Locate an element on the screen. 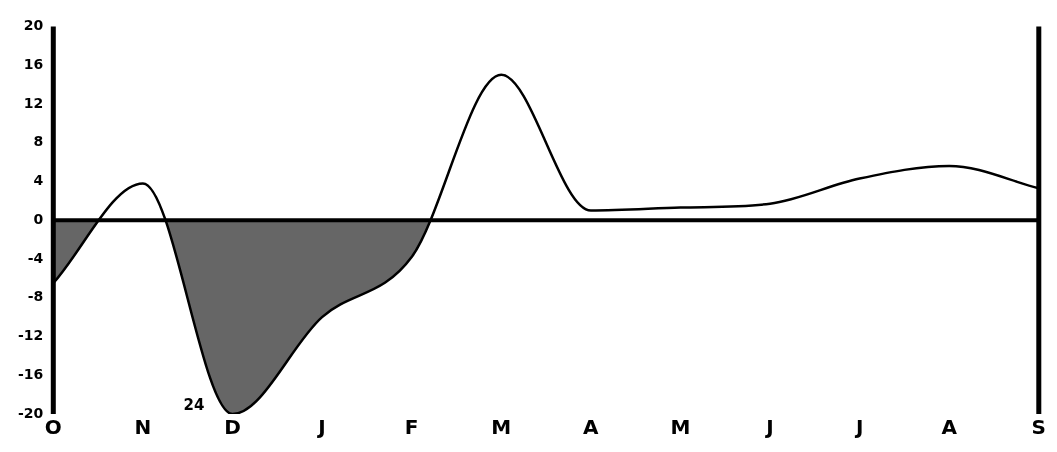 The image size is (1057, 452). y-tick-label: -20 is located at coordinates (31, 412).